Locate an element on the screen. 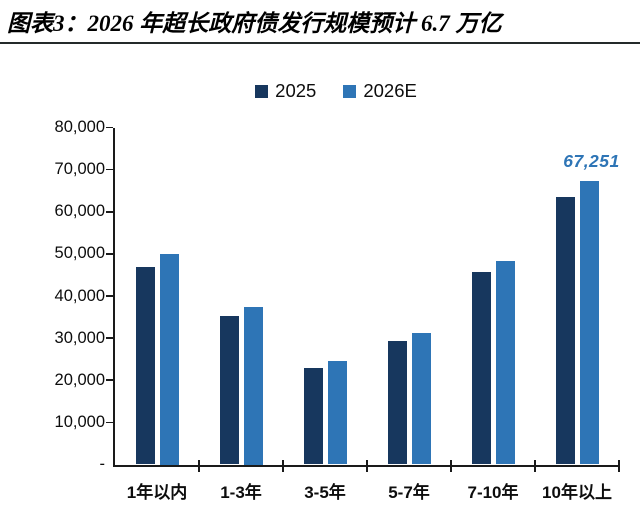 The image size is (640, 517). legend-item-2025: 2025 is located at coordinates (285, 91).